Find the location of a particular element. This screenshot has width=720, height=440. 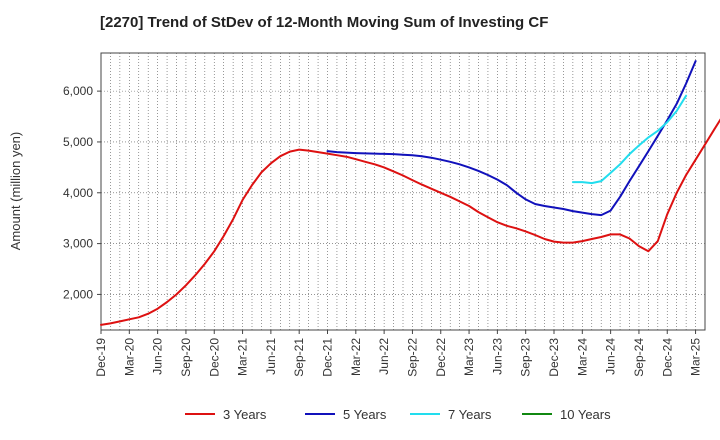

x-tick-label: Mar-24 is located at coordinates (582, 357).